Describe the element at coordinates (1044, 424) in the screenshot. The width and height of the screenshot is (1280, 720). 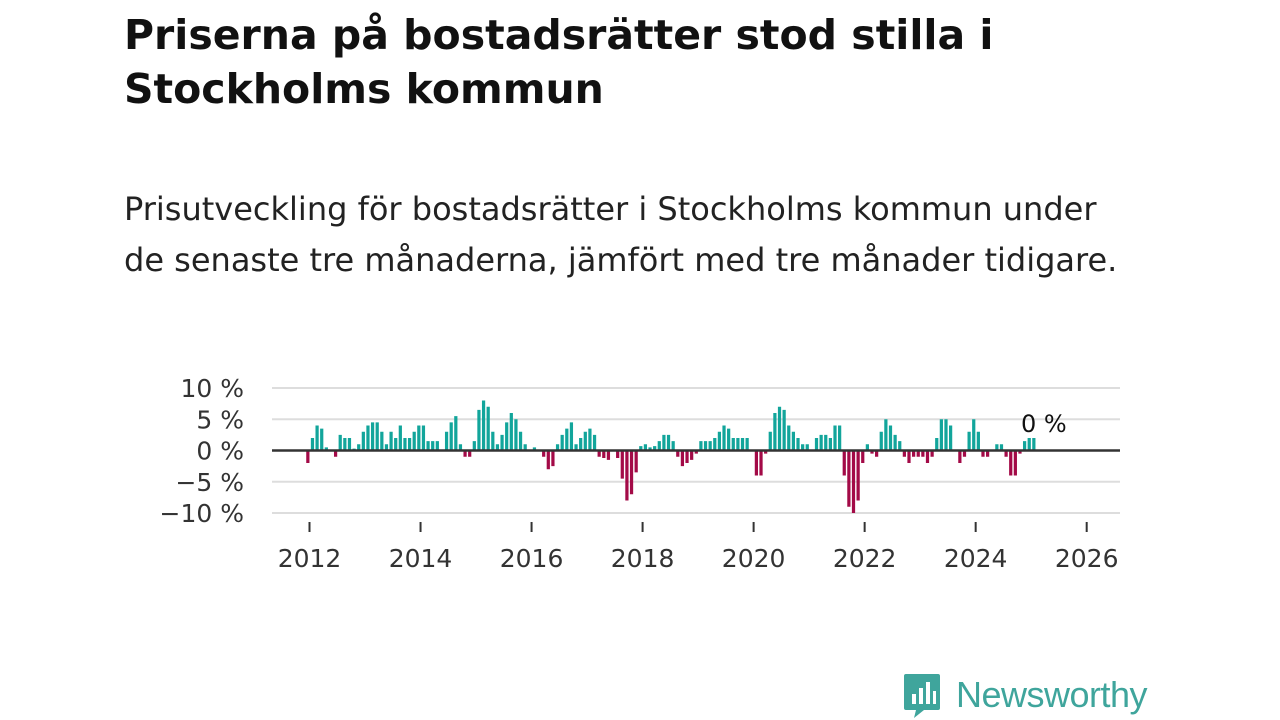
I see `last-value-label: 0 %` at that location.